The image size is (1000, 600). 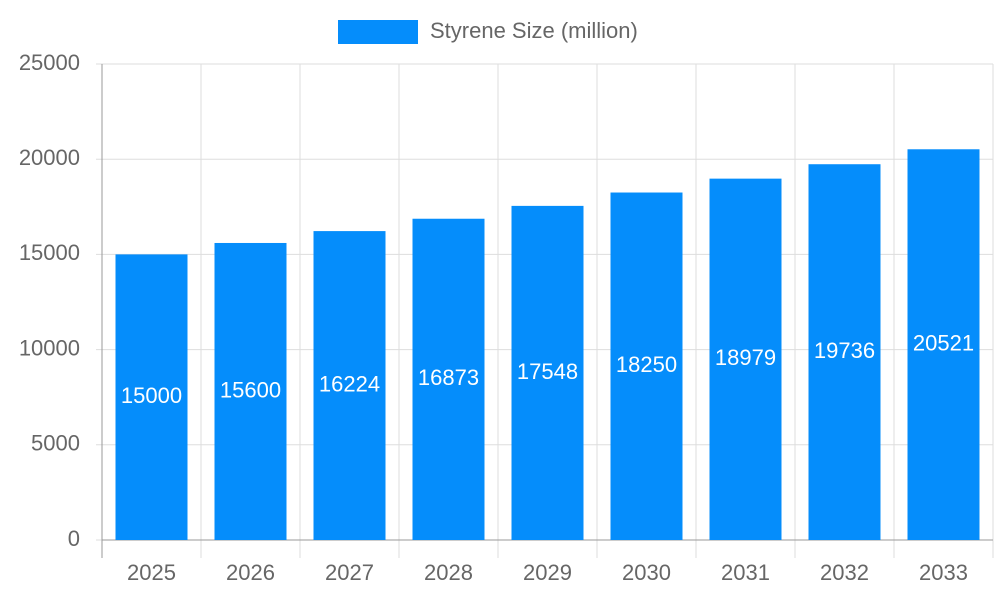 What do you see at coordinates (448, 572) in the screenshot?
I see `x-tick-label: 2028` at bounding box center [448, 572].